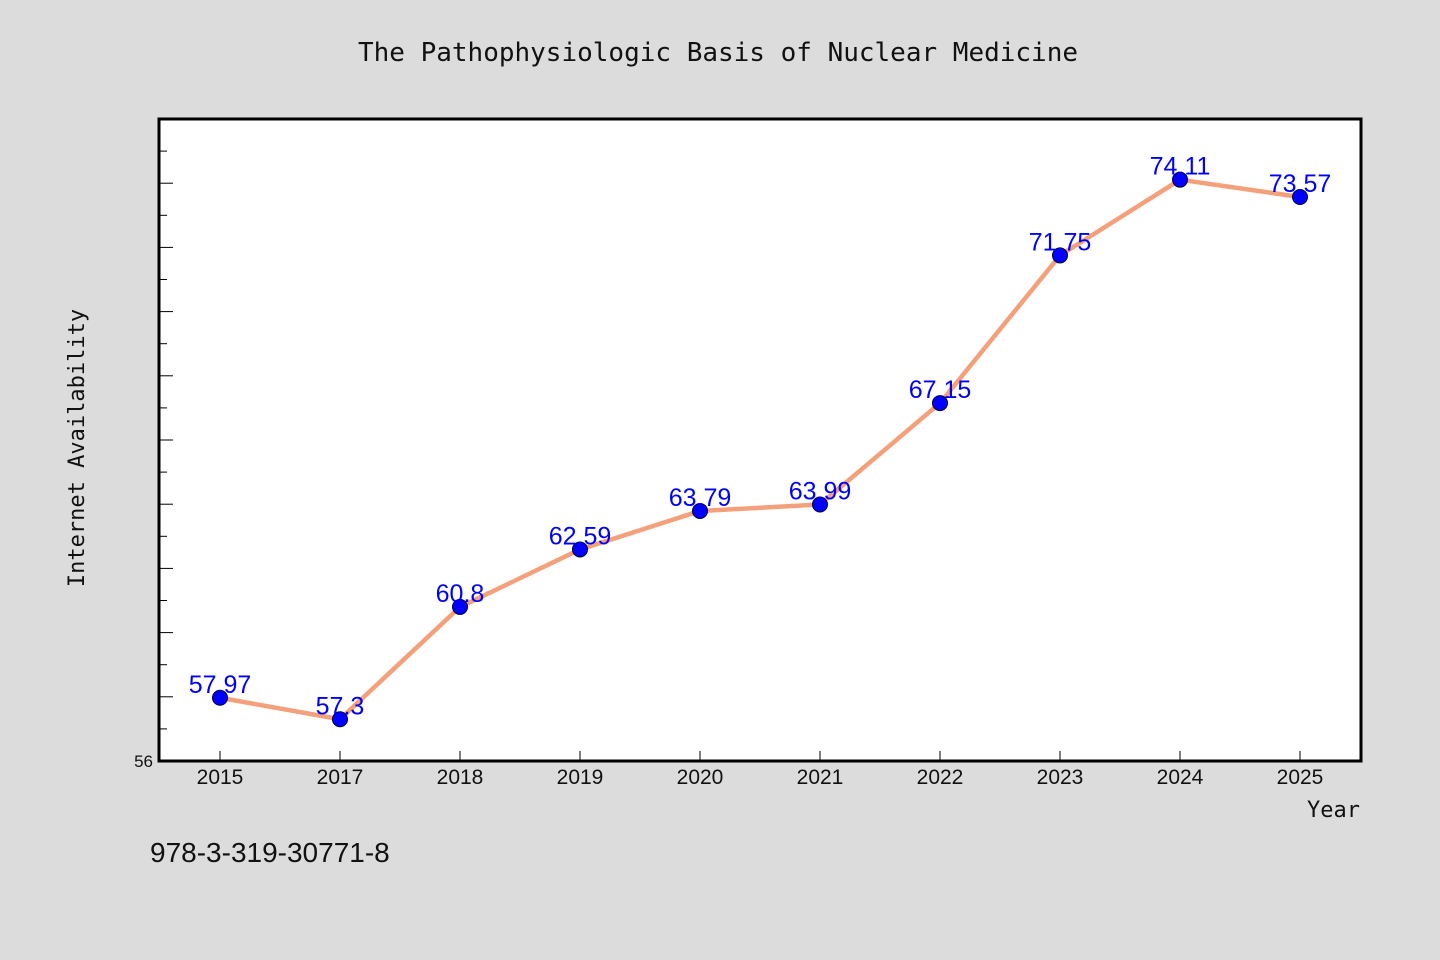 The height and width of the screenshot is (960, 1440). I want to click on data-label: 60.8, so click(460, 594).